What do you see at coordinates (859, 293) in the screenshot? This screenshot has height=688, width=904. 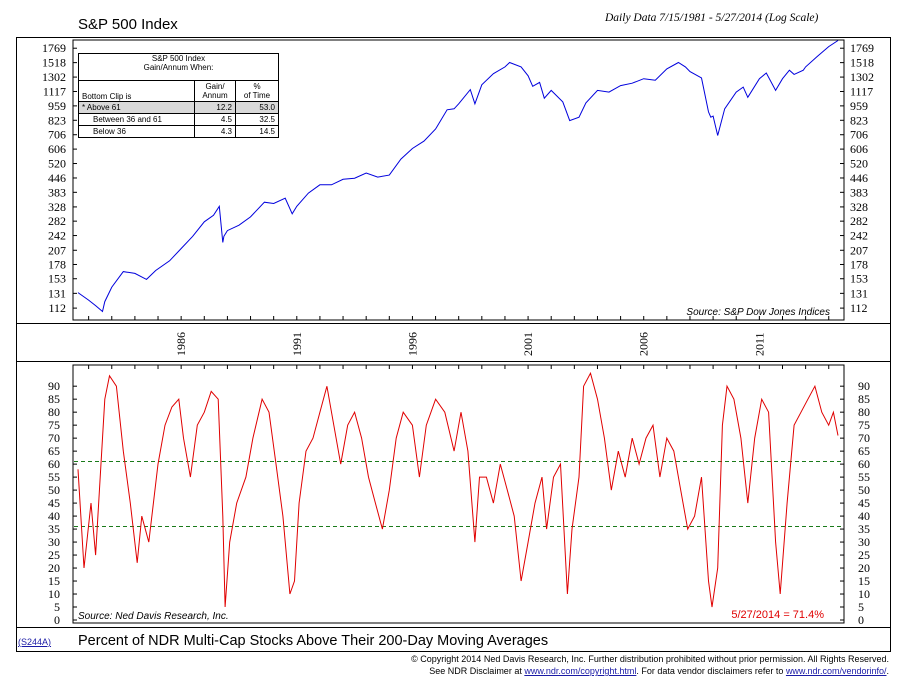 I see `top-y-tick-right: 131` at bounding box center [859, 293].